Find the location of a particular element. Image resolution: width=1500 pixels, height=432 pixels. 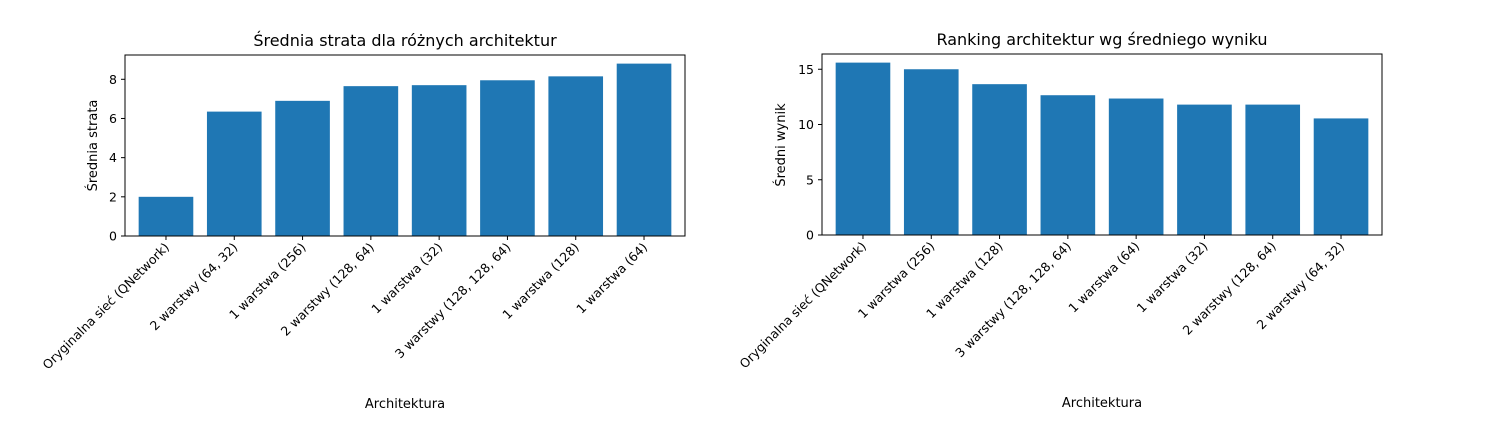

y-tick-label: 8 is located at coordinates (113, 79).